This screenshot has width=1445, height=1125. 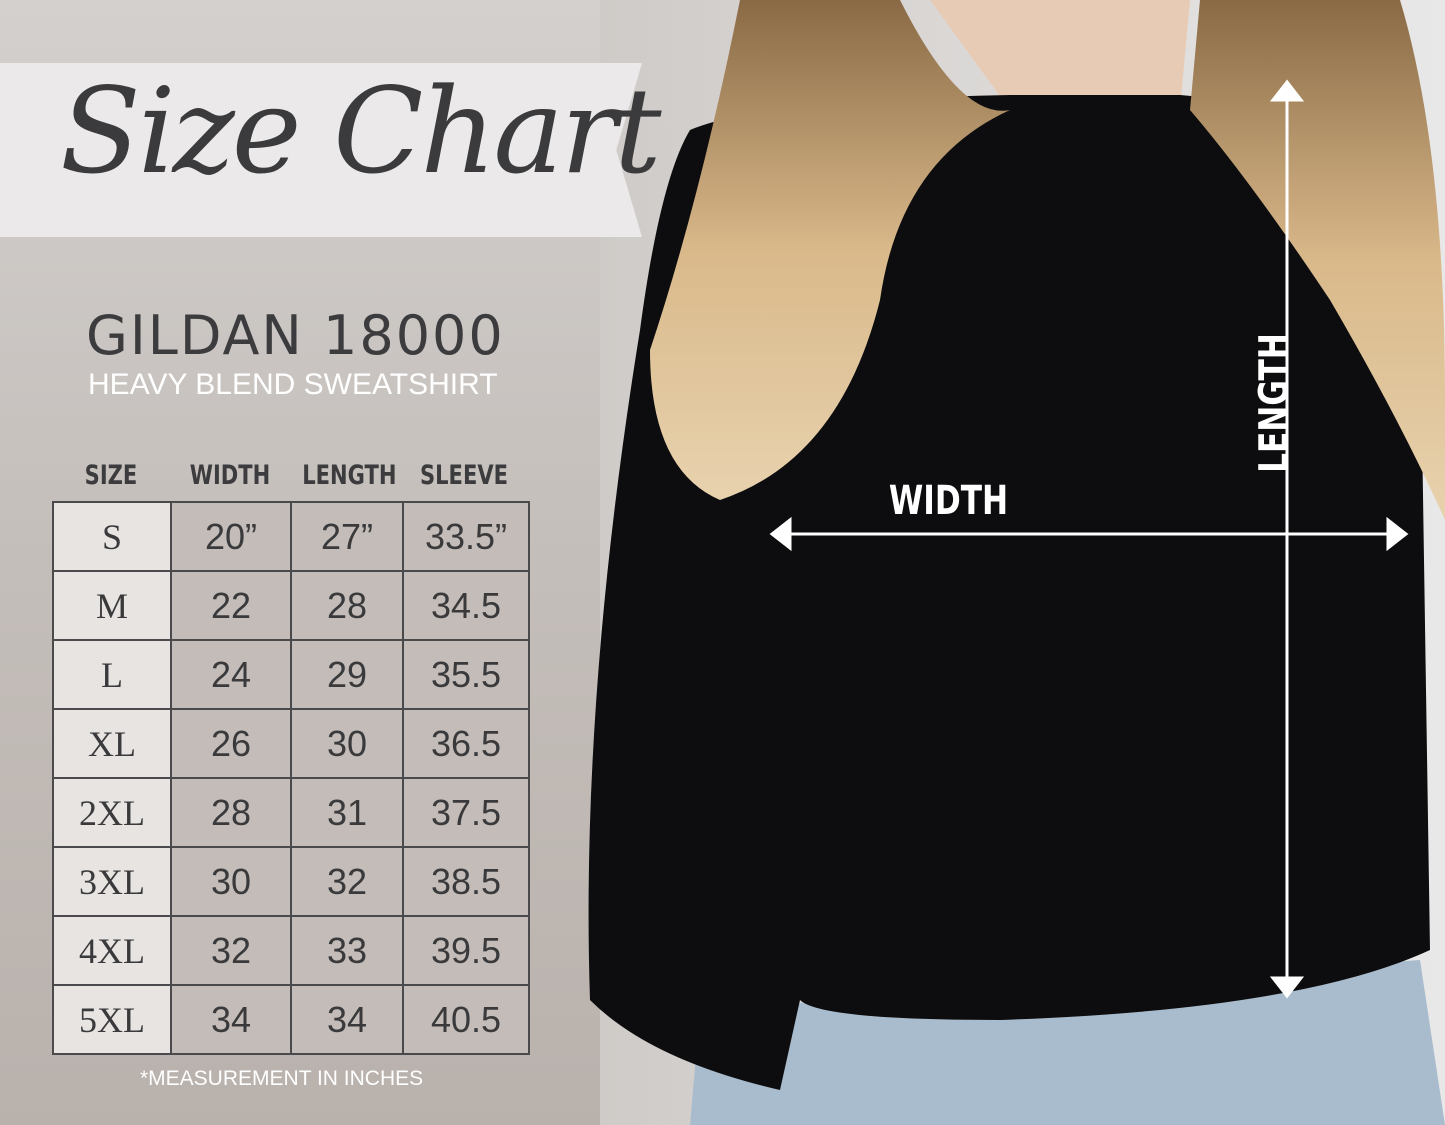 I want to click on width-cell: 34, so click(x=231, y=1019).